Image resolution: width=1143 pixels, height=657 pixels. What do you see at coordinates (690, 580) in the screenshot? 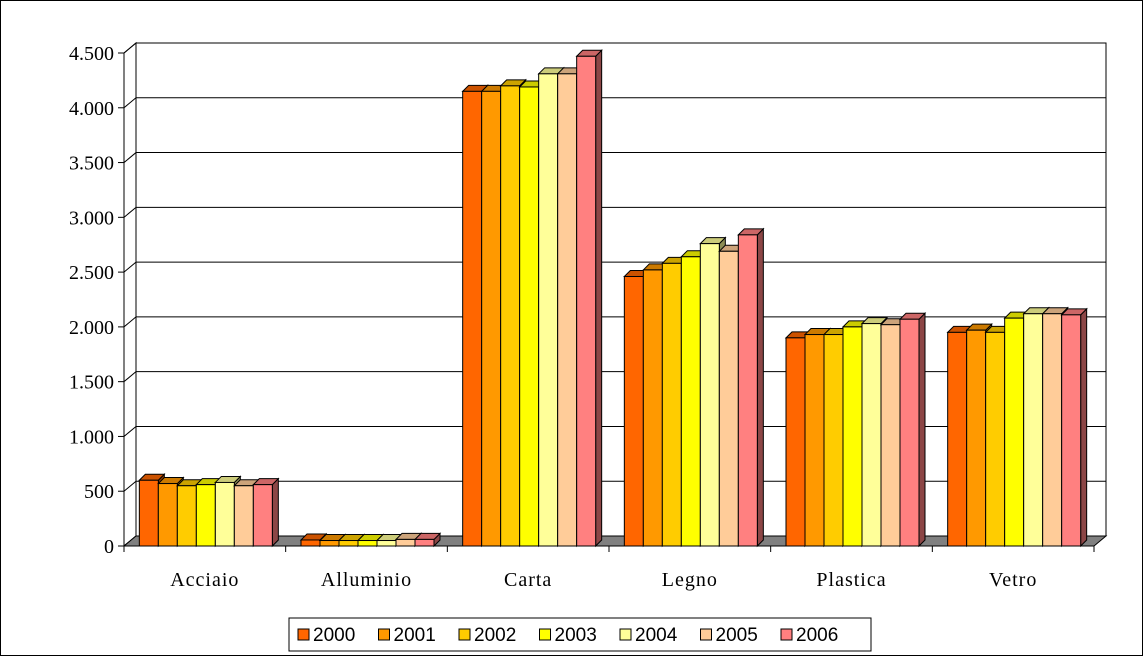
I see `x-category-label: Legno` at bounding box center [690, 580].